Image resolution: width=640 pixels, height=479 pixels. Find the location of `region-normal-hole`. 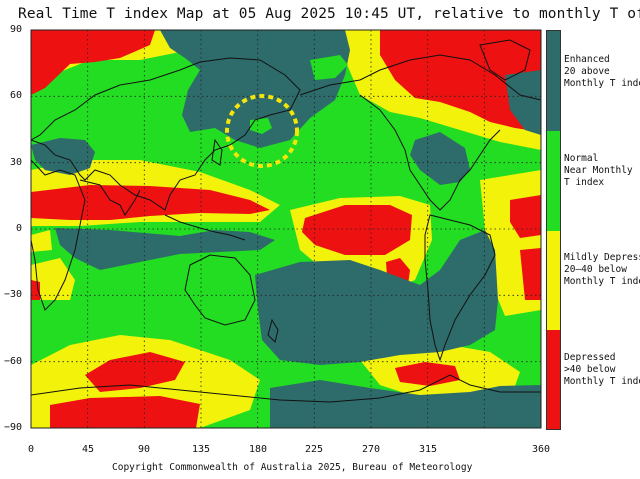

region-normal-hole is located at coordinates (261, 126).